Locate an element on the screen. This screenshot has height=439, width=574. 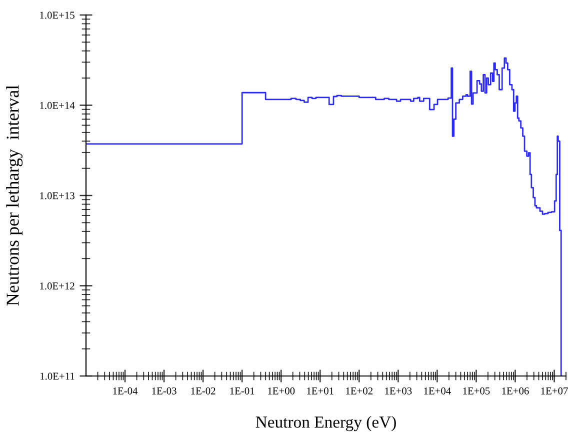
x-tick-label: 1E+02 is located at coordinates (359, 390).